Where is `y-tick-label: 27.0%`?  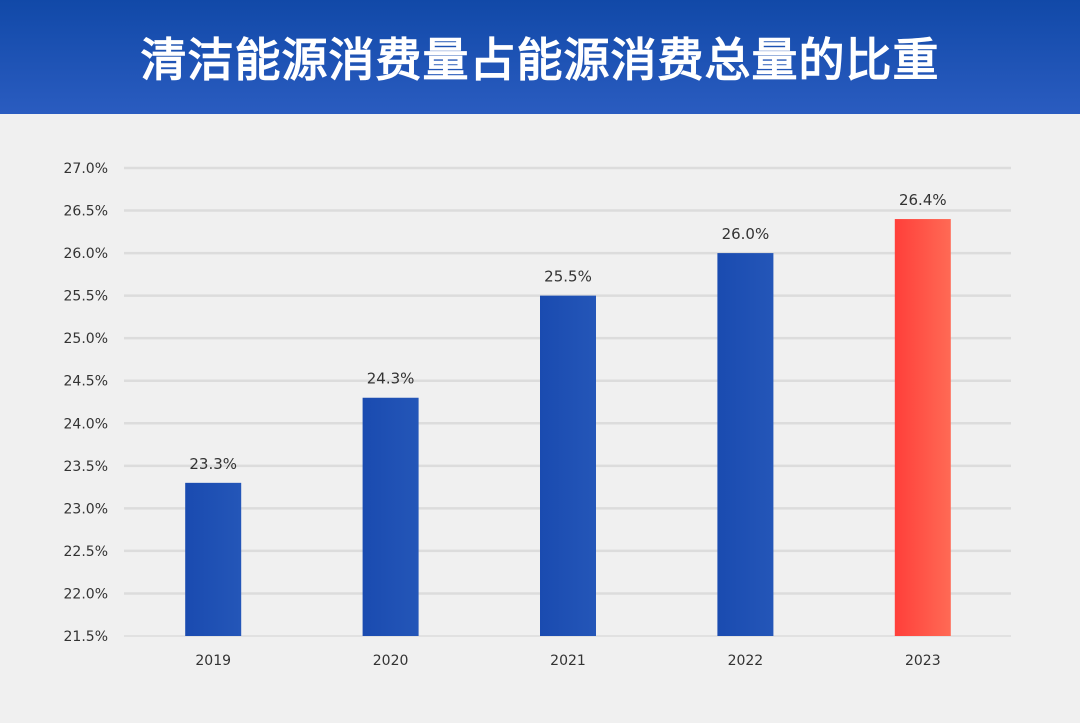 y-tick-label: 27.0% is located at coordinates (86, 169).